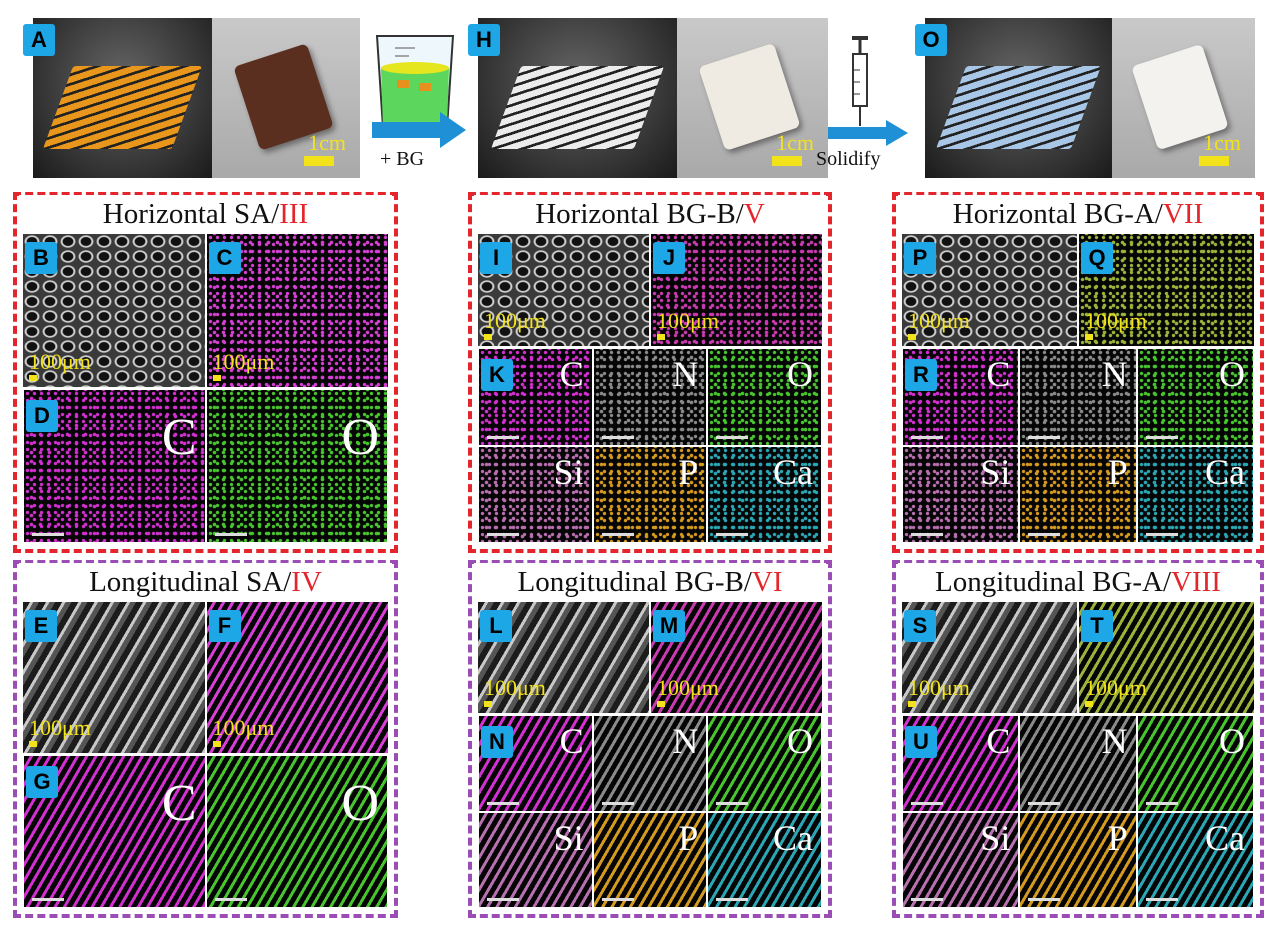 The image size is (1267, 929). Describe the element at coordinates (402, 159) in the screenshot. I see `arrow-label: + BG` at that location.